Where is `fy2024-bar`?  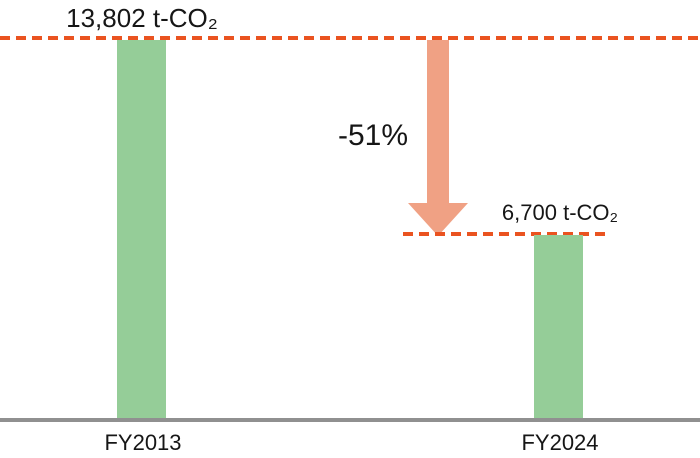 fy2024-bar is located at coordinates (558, 326).